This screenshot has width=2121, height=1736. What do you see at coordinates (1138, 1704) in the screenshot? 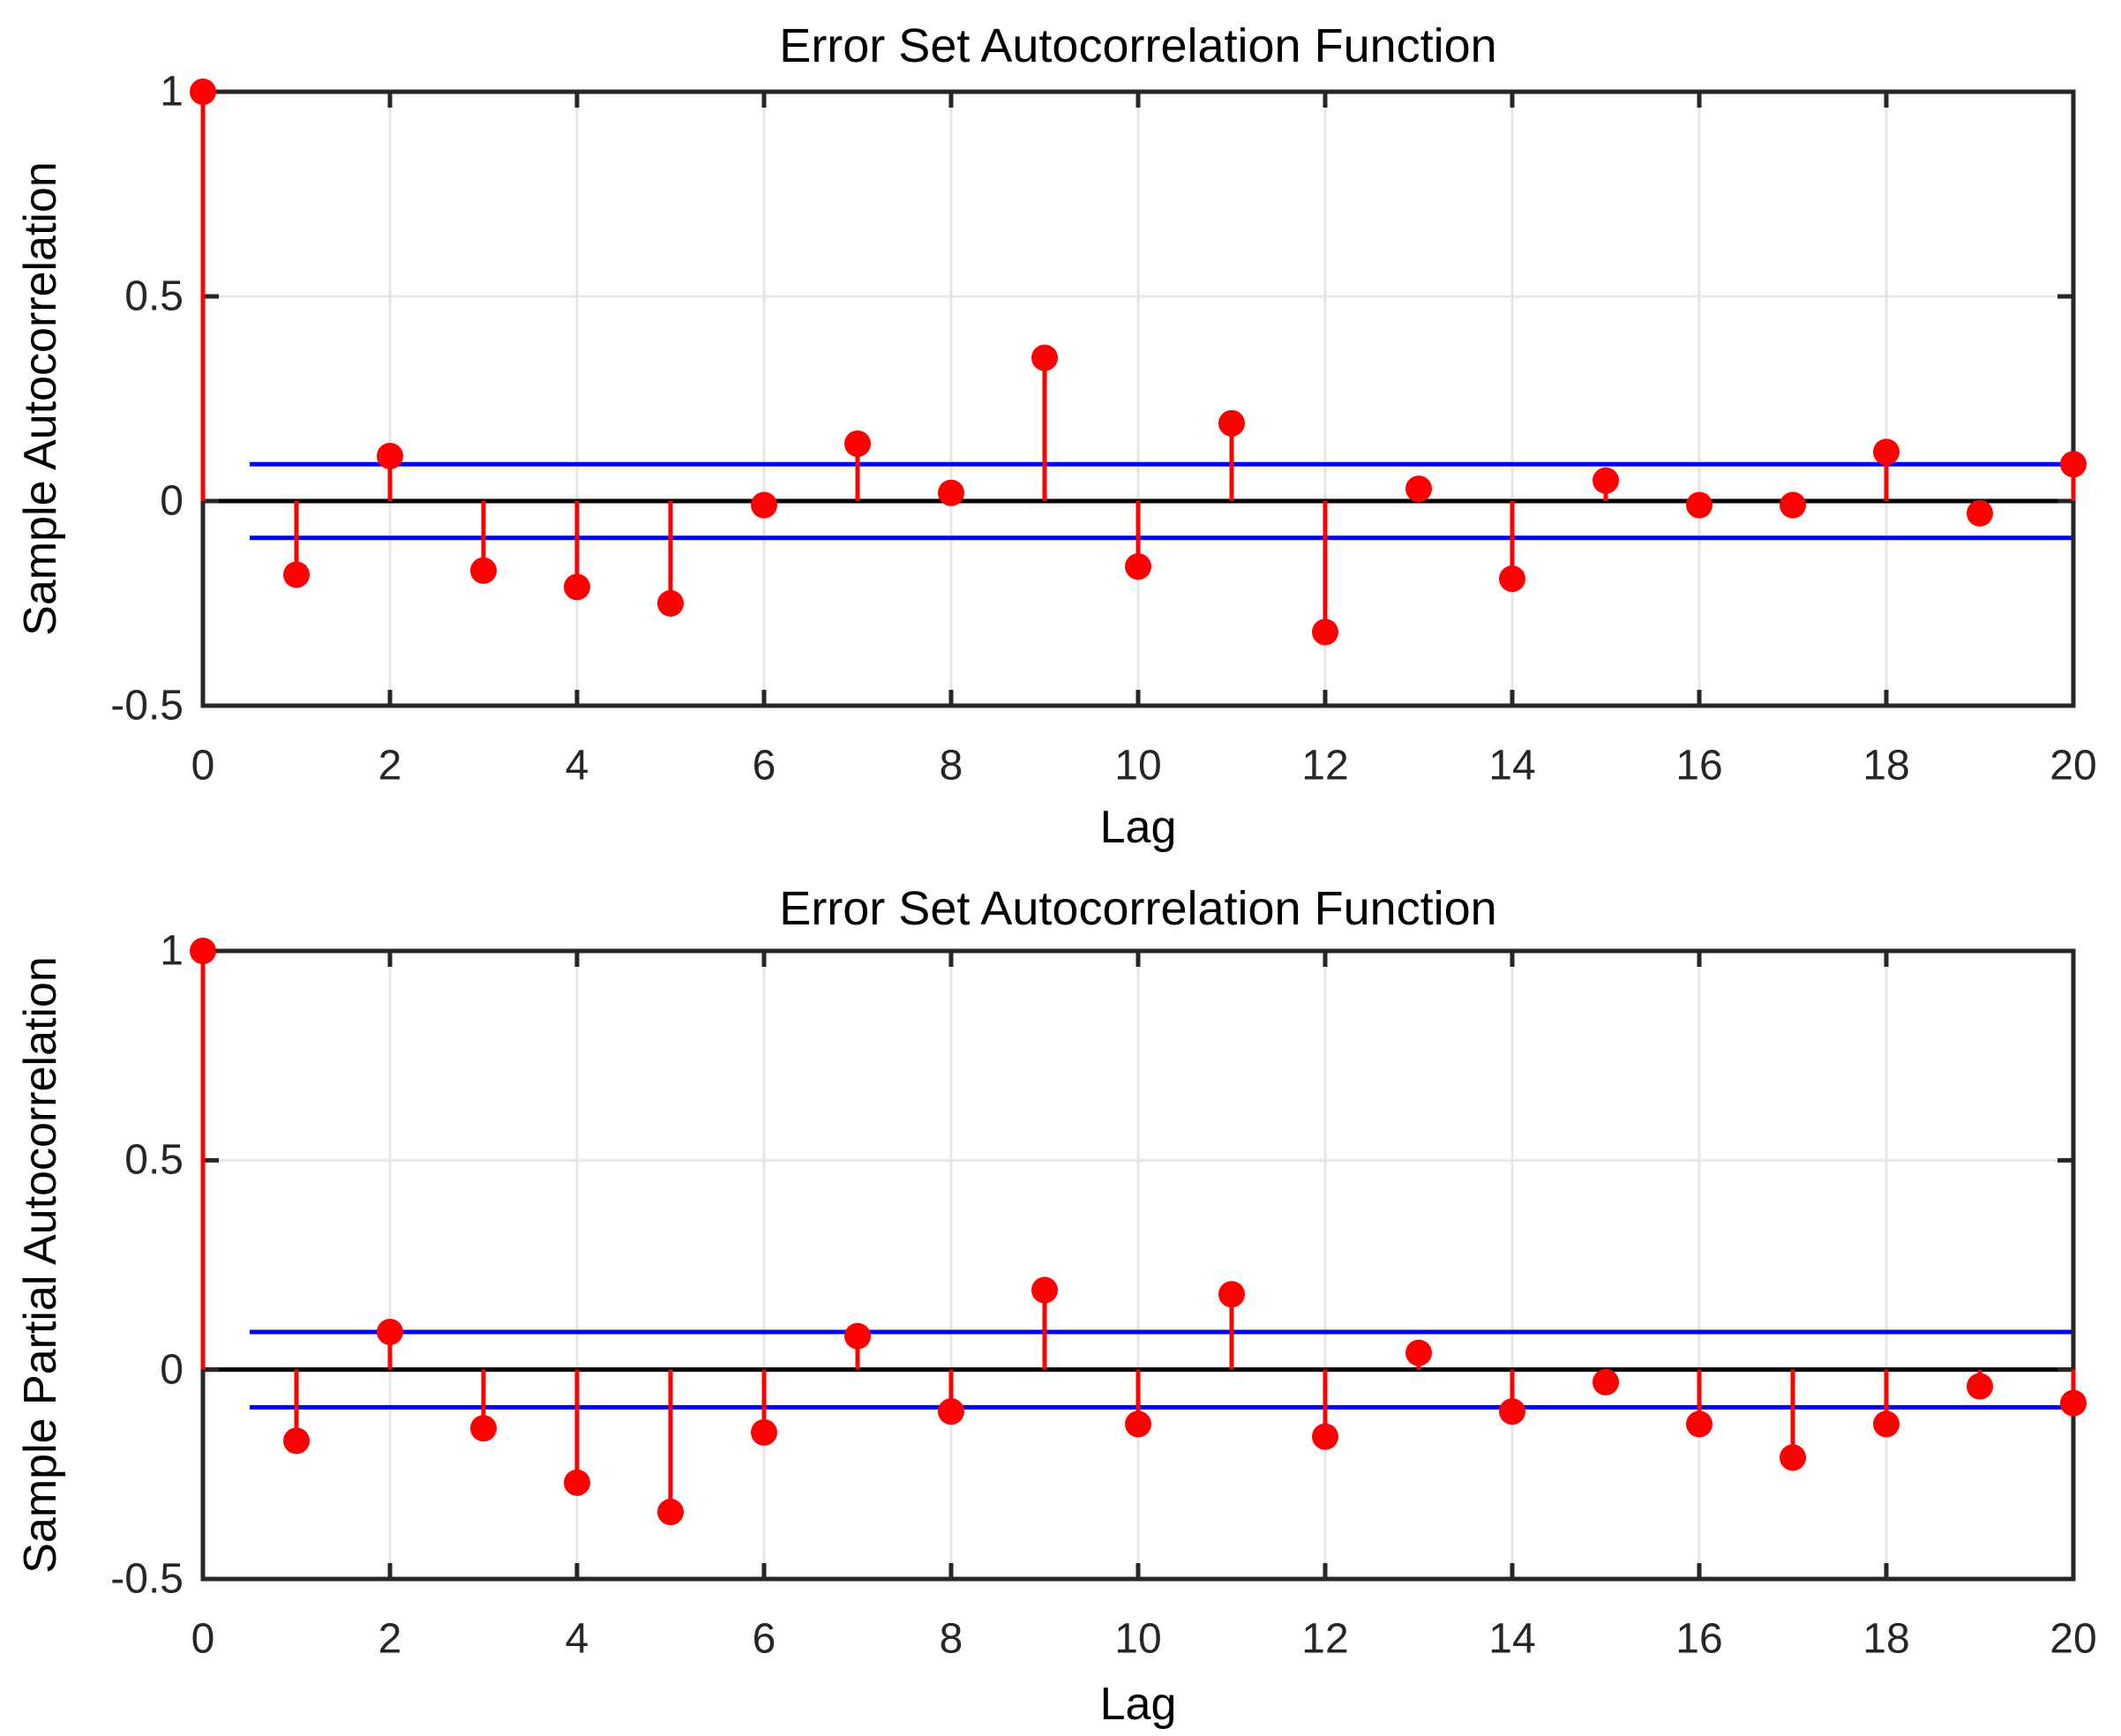
I see `pacf-xlabel: Lag` at bounding box center [1138, 1704].